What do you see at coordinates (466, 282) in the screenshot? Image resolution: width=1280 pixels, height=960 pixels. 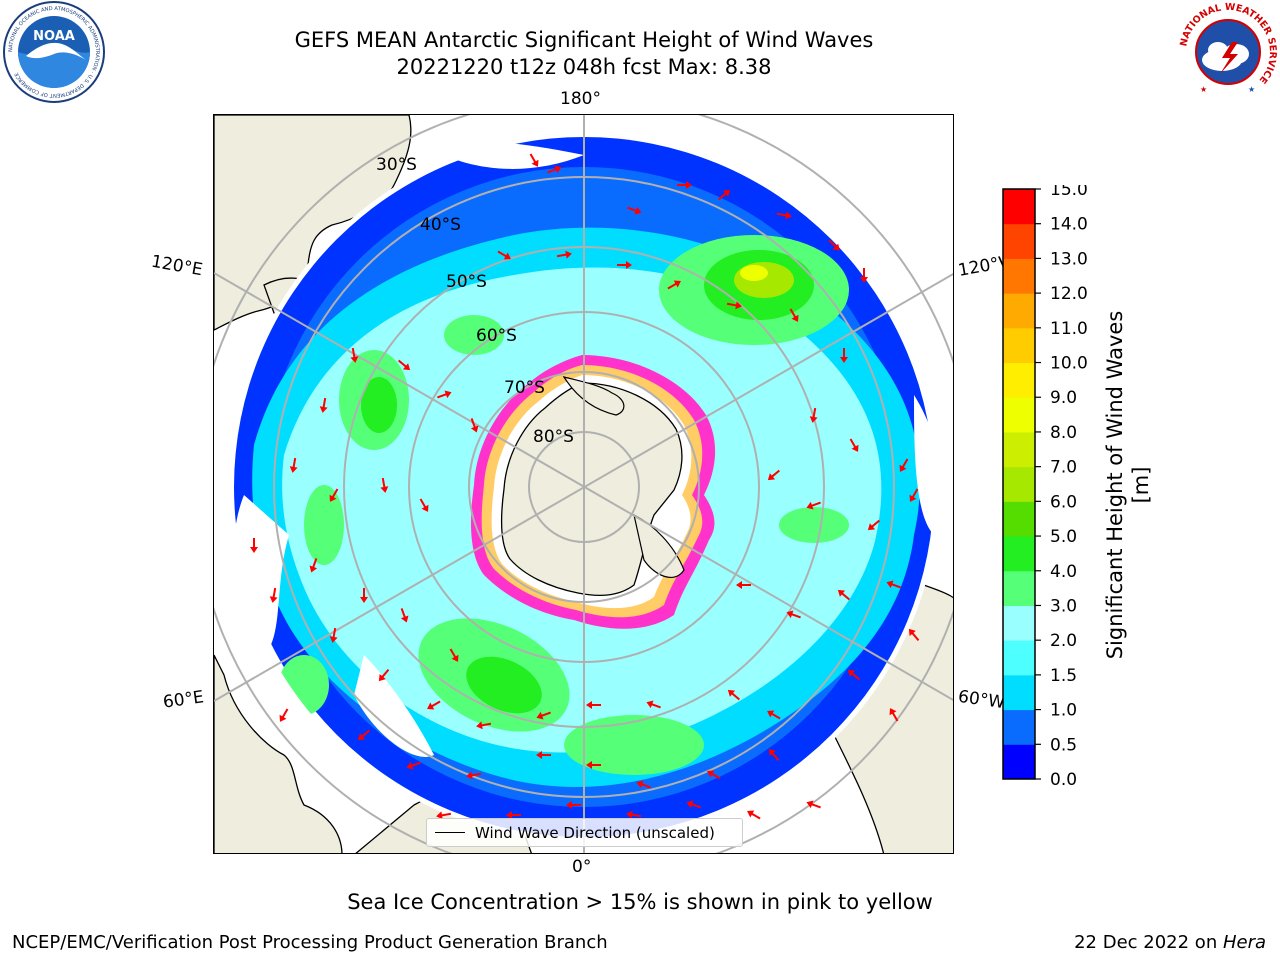 I see `lat-label-50s: 50°S` at bounding box center [466, 282].